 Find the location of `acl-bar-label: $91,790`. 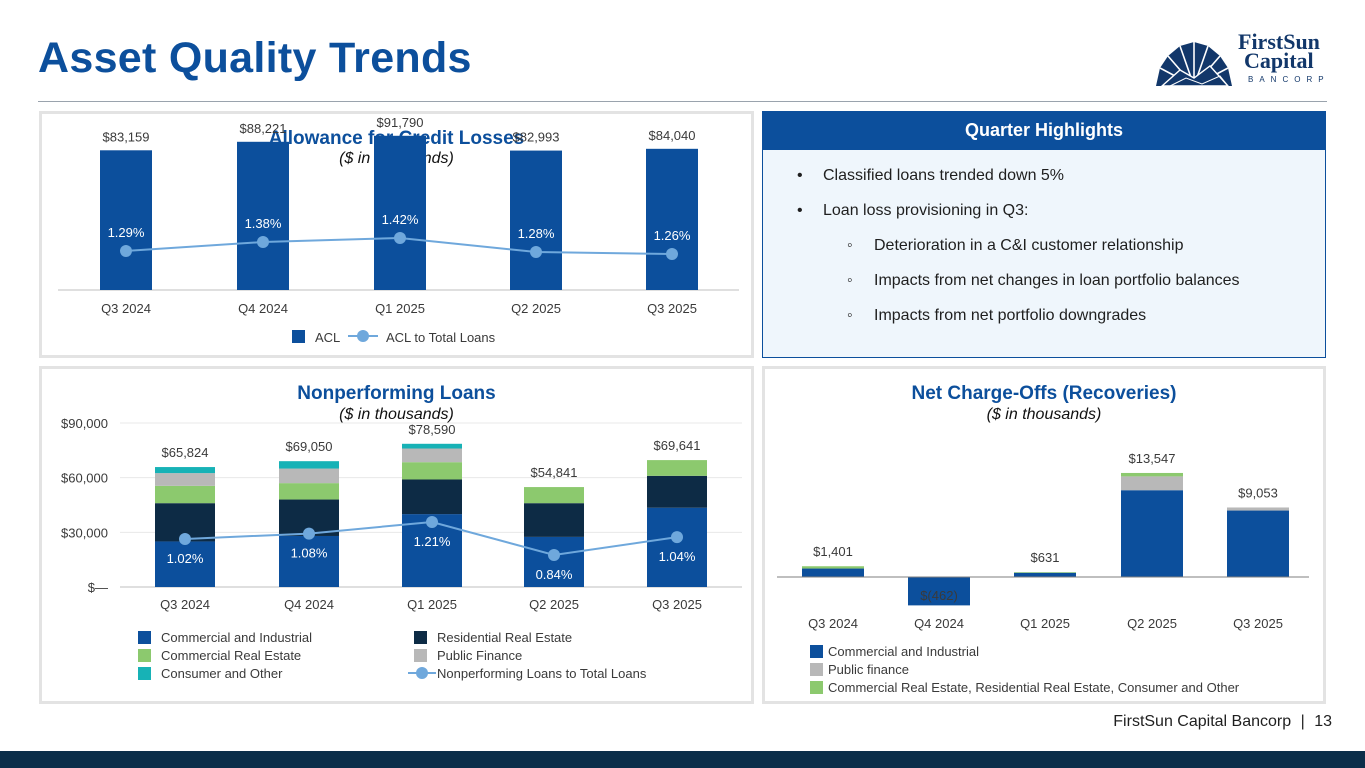

acl-bar-label: $91,790 is located at coordinates (400, 122).